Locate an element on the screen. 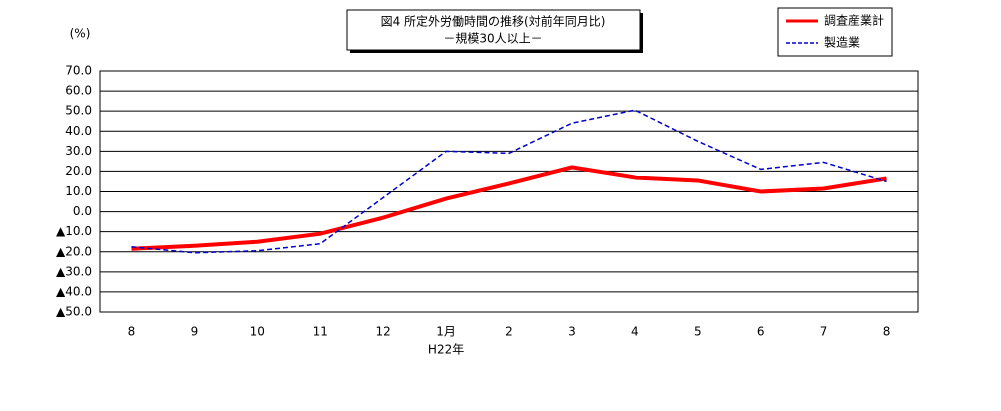 The height and width of the screenshot is (411, 1001). x-tick-label: 1月 is located at coordinates (446, 332).